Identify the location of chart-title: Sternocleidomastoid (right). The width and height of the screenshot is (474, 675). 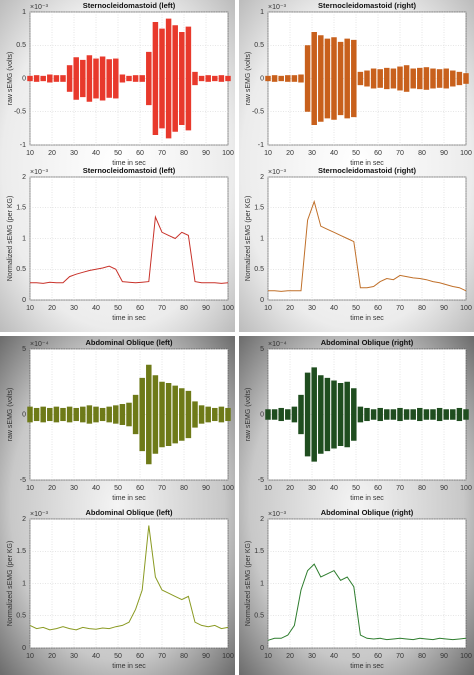
(367, 5).